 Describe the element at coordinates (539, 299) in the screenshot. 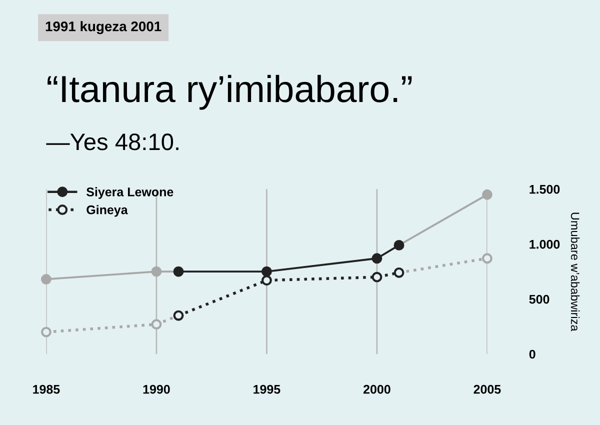

I see `y-tick-label: 500` at that location.